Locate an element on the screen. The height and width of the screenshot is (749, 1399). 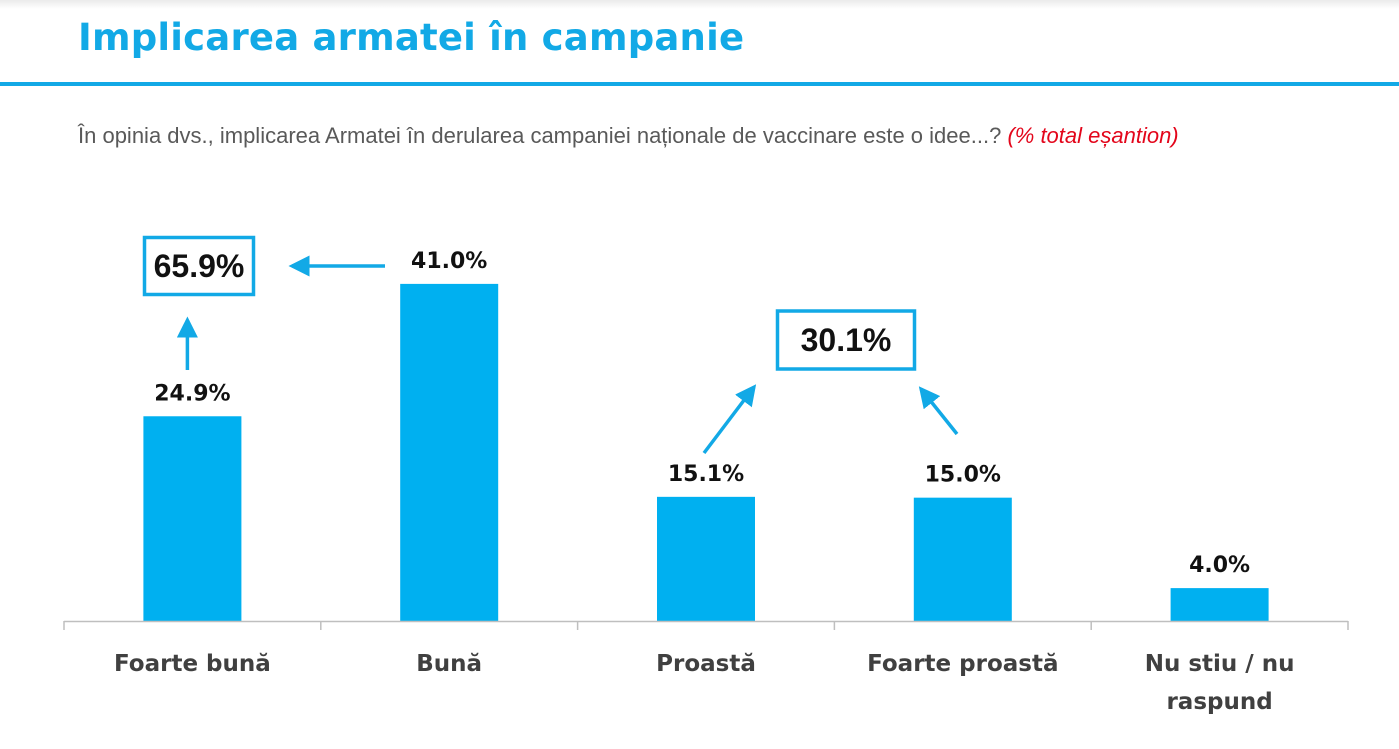
value-label: 15.1% is located at coordinates (706, 474).